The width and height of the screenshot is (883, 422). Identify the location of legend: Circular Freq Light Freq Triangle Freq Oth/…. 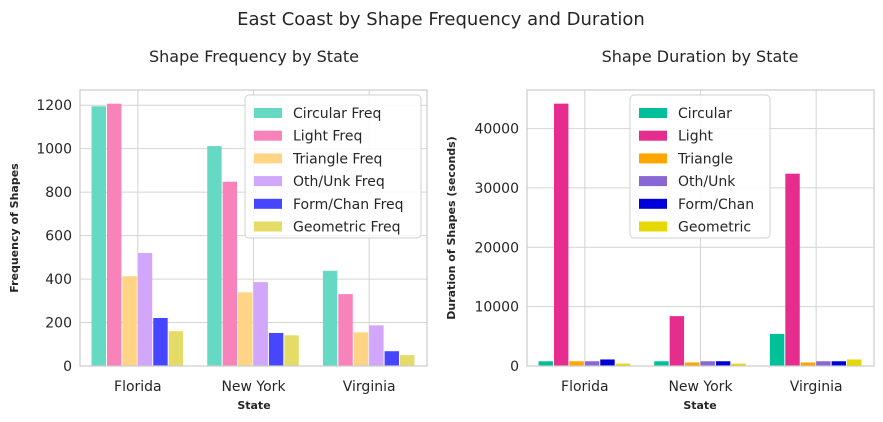
(333, 166).